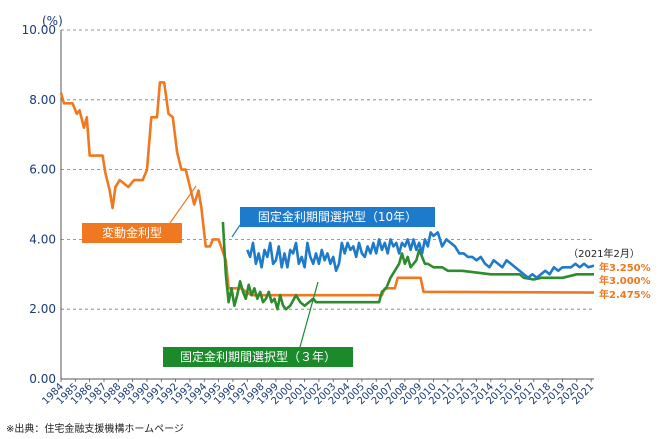  What do you see at coordinates (42, 170) in the screenshot?
I see `y-tick-label: 6.00` at bounding box center [42, 170].